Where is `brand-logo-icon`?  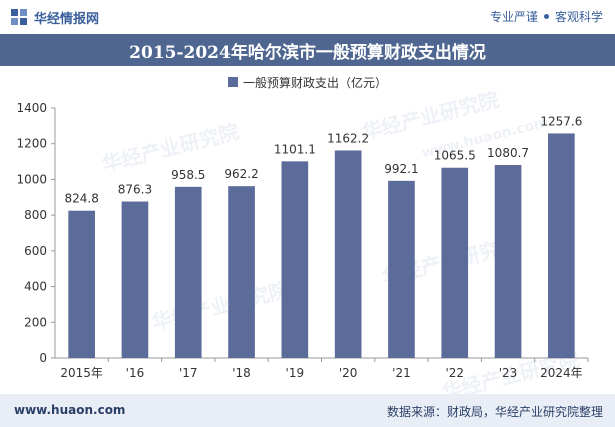 brand-logo-icon is located at coordinates (19, 17).